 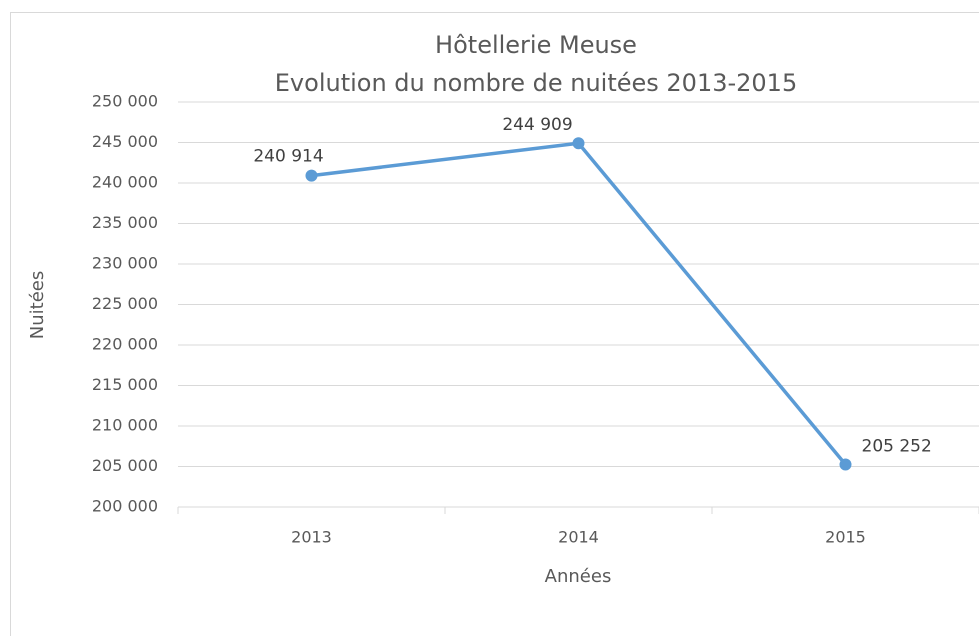 What do you see at coordinates (125, 425) in the screenshot?
I see `y-tick-label: 210 000` at bounding box center [125, 425].